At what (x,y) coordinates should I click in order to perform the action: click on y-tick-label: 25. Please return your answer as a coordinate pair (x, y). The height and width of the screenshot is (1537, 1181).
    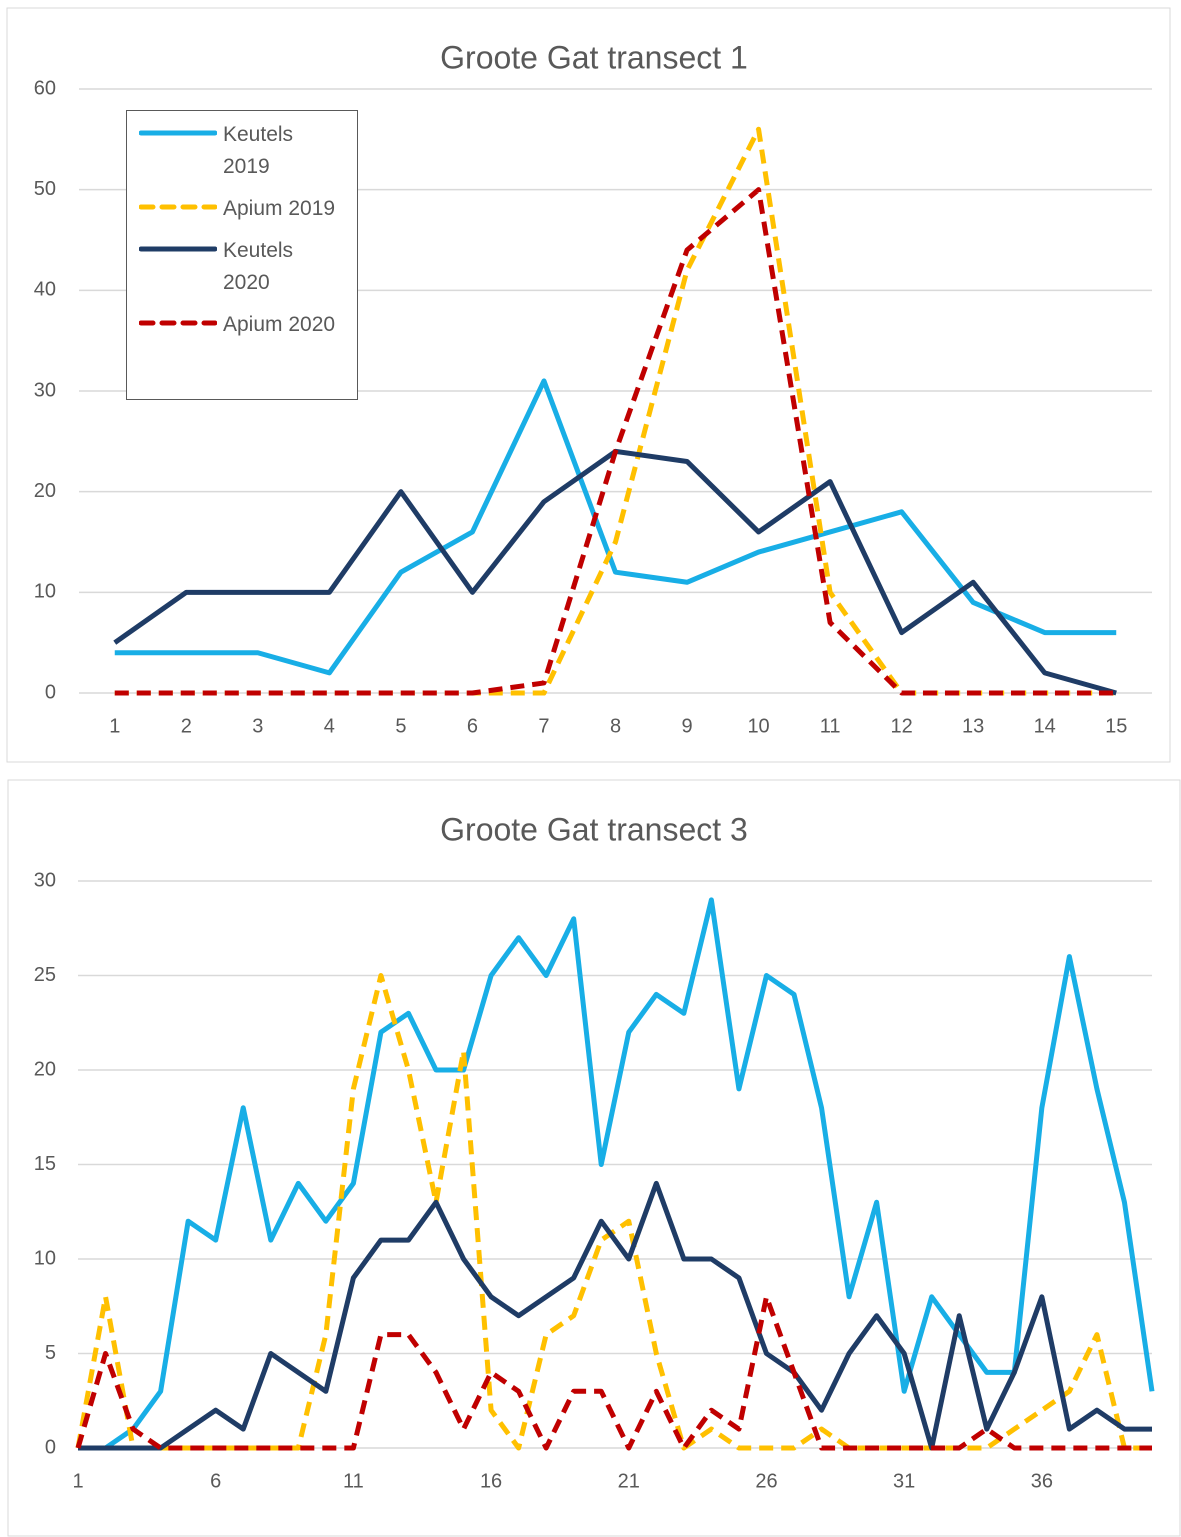
    Looking at the image, I should click on (45, 975).